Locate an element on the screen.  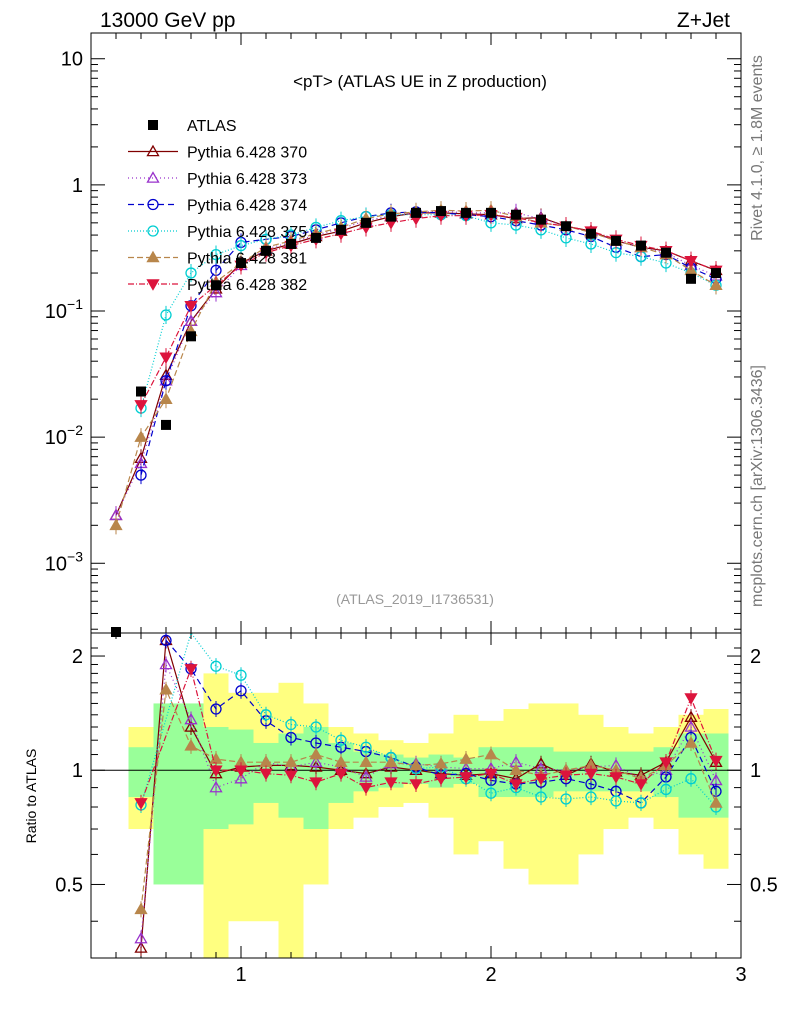
x-tick-label: 3 is located at coordinates (740, 975).